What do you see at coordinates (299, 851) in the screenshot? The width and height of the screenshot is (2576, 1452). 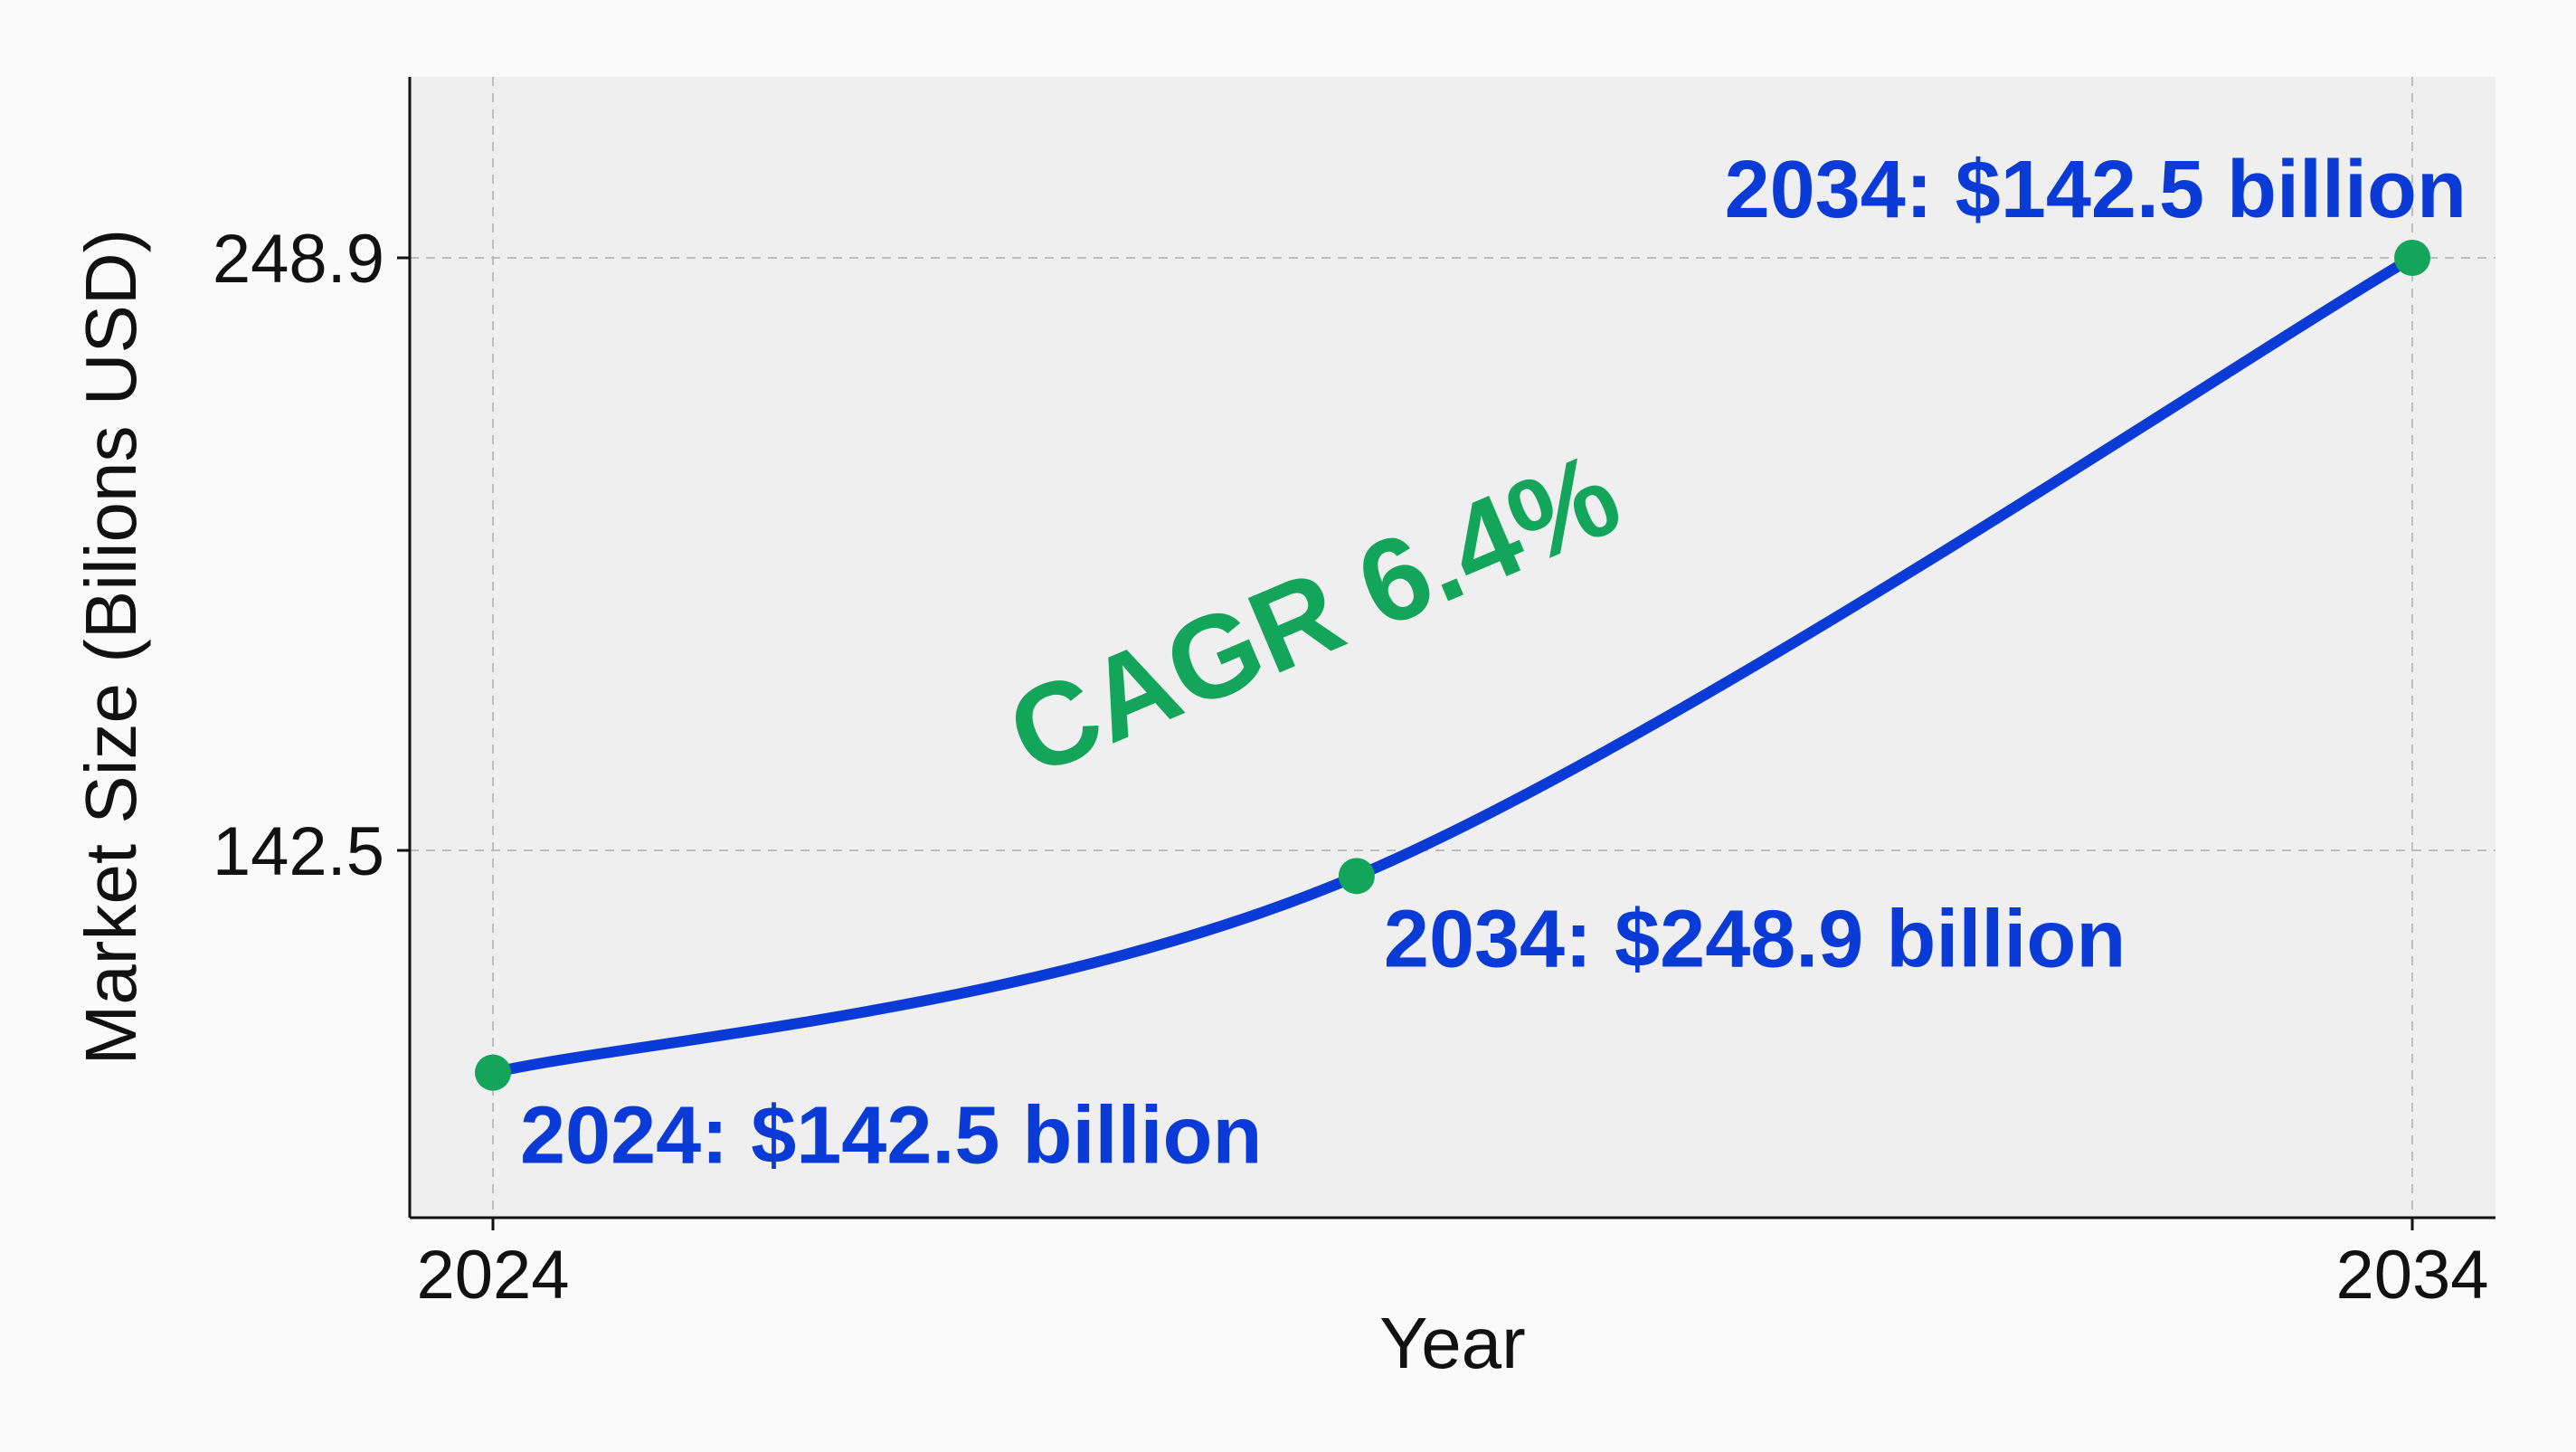 I see `y-tick-label: 142.5` at bounding box center [299, 851].